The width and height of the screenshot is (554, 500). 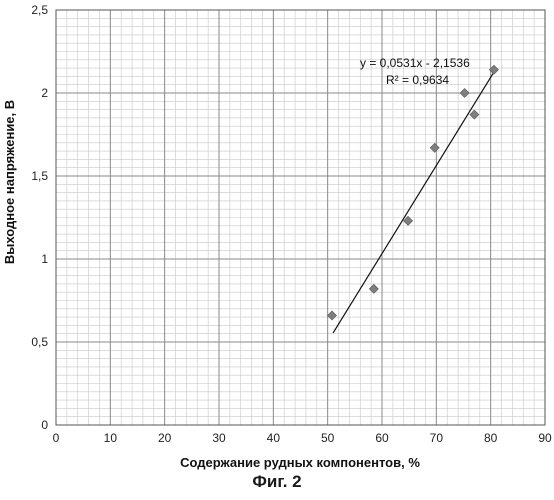 I want to click on y-tick-label: 0,5, so click(x=39, y=342).